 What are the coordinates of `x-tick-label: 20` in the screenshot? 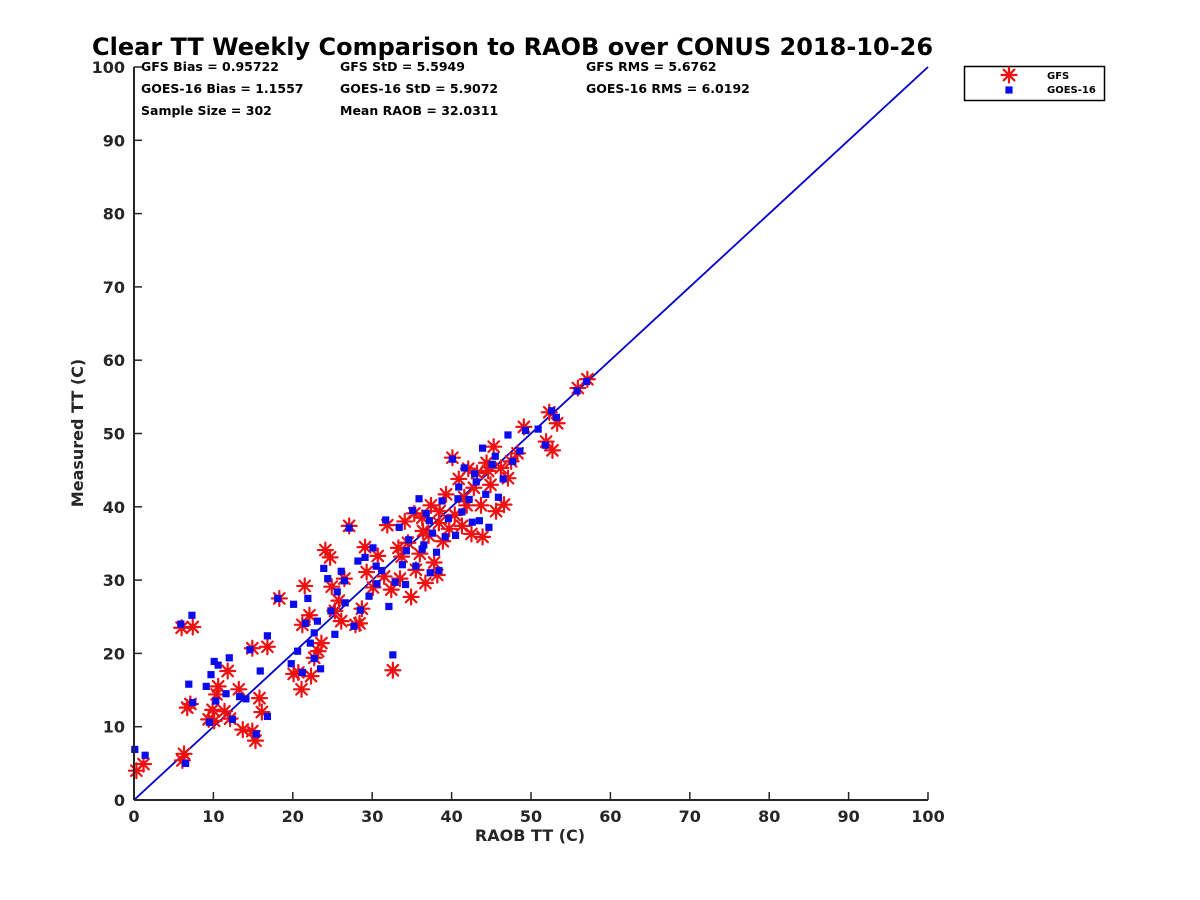 It's located at (293, 816).